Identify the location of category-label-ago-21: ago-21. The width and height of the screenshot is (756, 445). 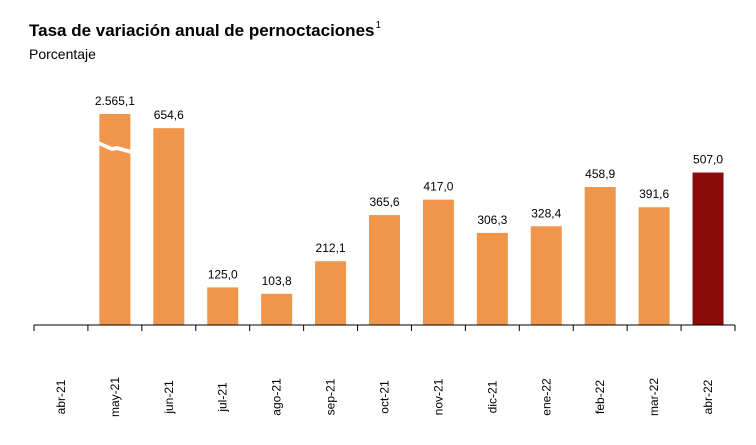
(277, 397).